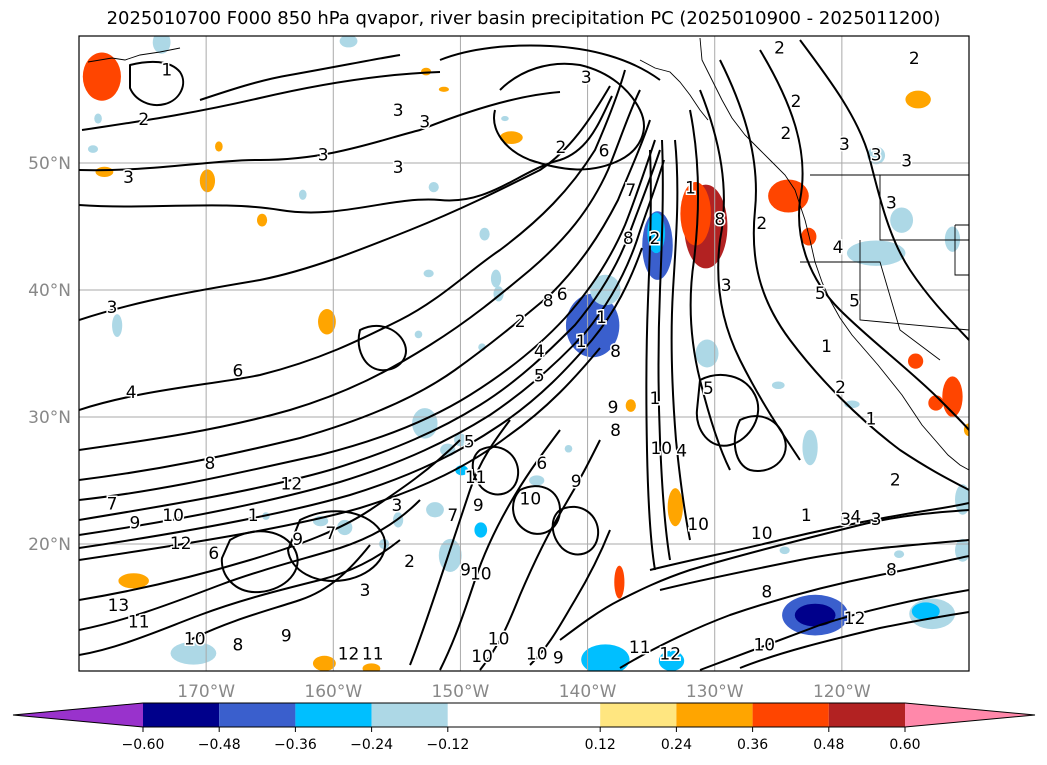 The height and width of the screenshot is (765, 1047). I want to click on latitude-axis: 20°N 30°N 40°N 50°N, so click(49, 354).